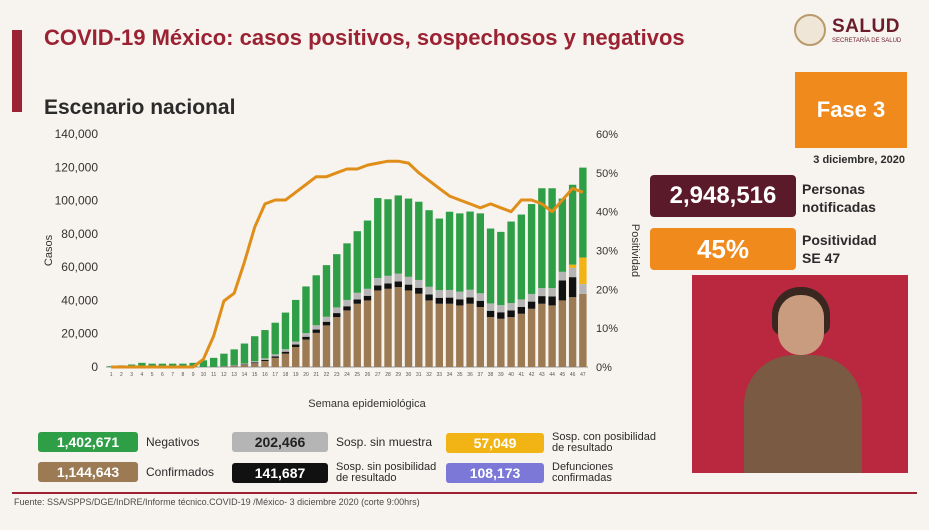 Image resolution: width=929 pixels, height=530 pixels. What do you see at coordinates (94, 367) in the screenshot?
I see `y-tick-label: 0` at bounding box center [94, 367].